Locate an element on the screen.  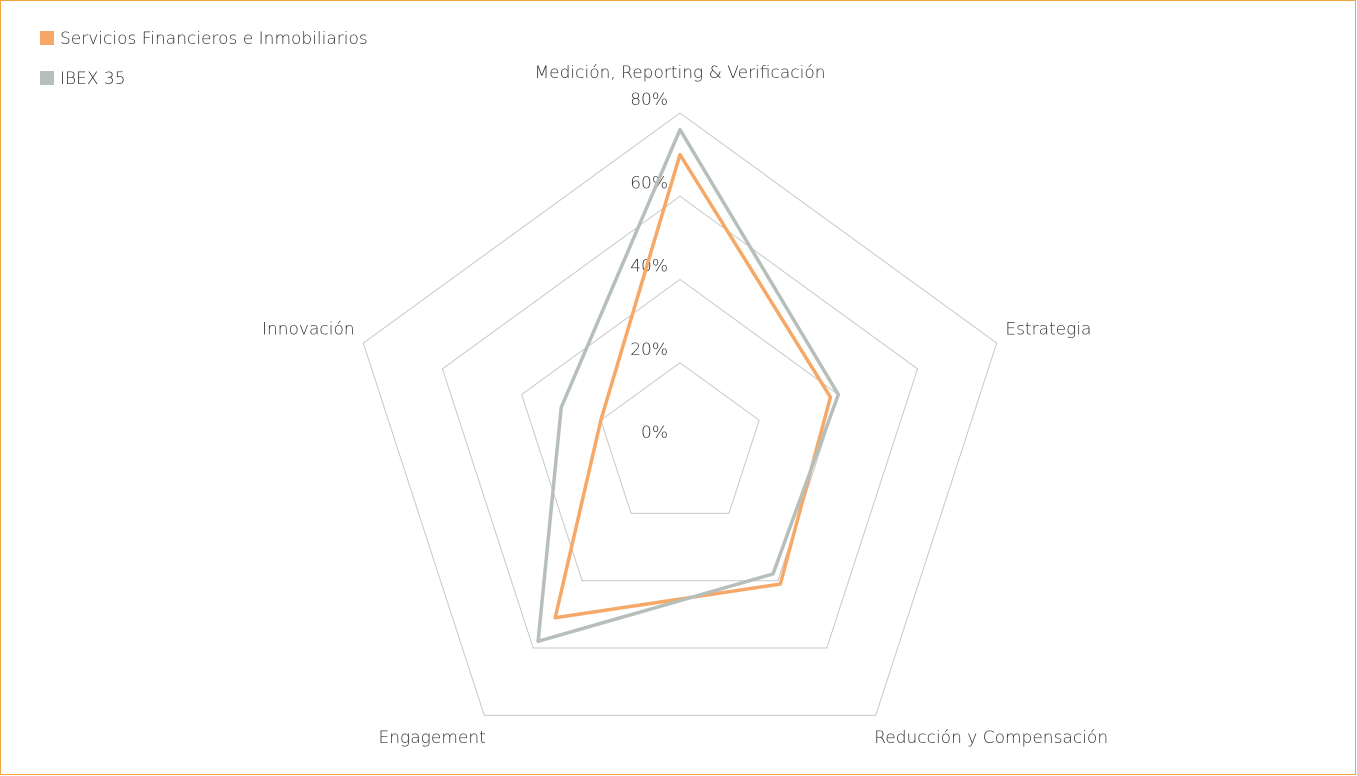
r-tick-label: 40% is located at coordinates (649, 267).